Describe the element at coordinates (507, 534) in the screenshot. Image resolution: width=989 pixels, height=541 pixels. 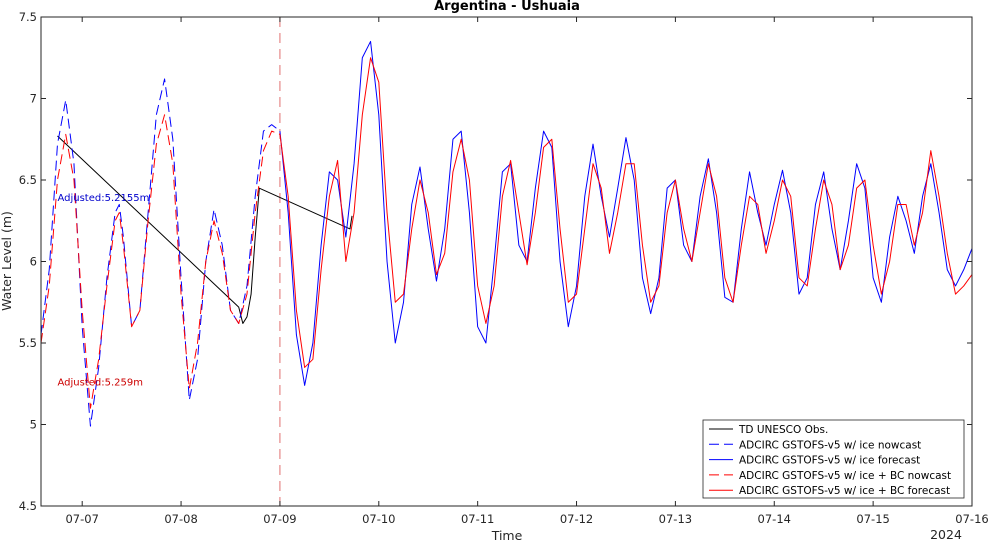
I see `x-axis-label: Time` at that location.